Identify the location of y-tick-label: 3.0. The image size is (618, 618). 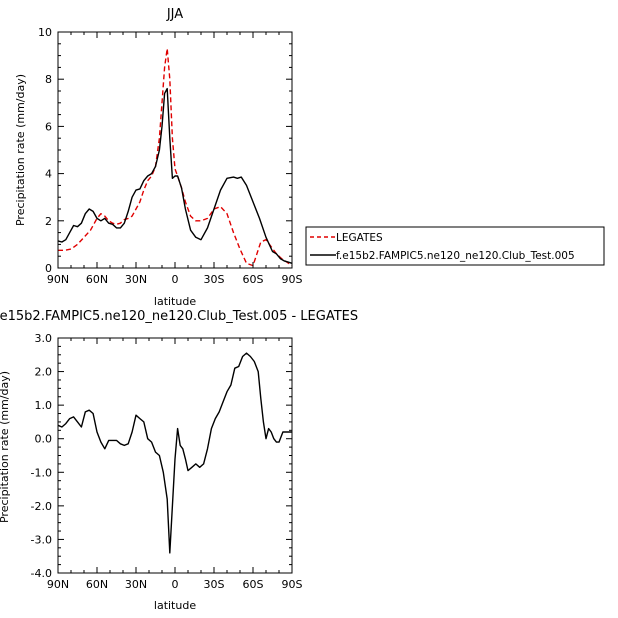
(44, 338).